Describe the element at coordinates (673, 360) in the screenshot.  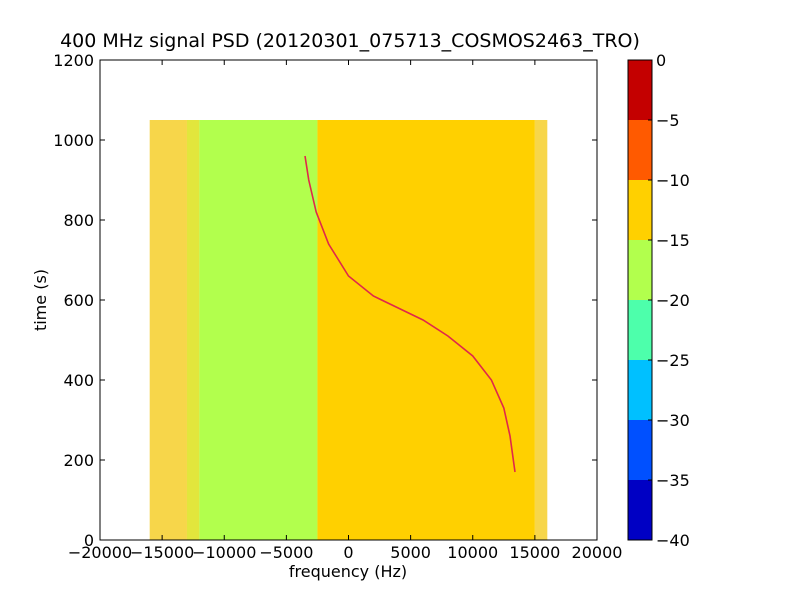
I see `colorbar-tick-label: −25` at that location.